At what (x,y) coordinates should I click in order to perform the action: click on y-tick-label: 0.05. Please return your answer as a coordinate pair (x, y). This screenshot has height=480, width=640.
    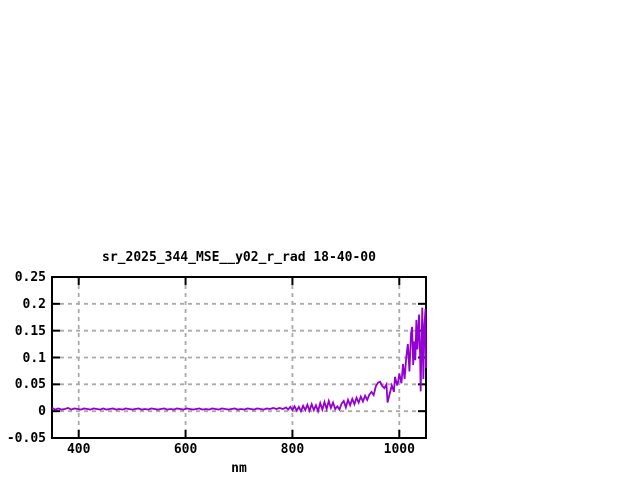
    Looking at the image, I should click on (30, 385).